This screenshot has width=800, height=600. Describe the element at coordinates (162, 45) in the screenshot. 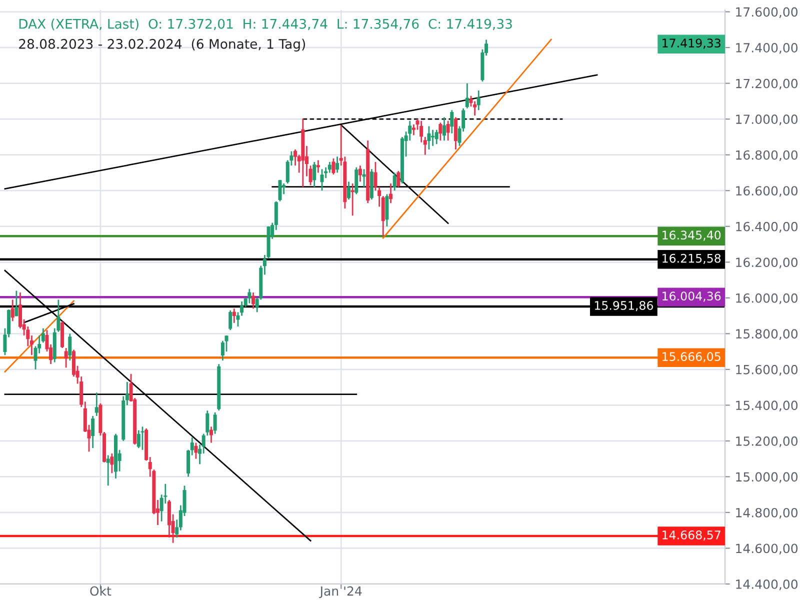

I see `text: 28.08.2023 - 23.02.2024 (6 Monate, 1 Tag)` at that location.